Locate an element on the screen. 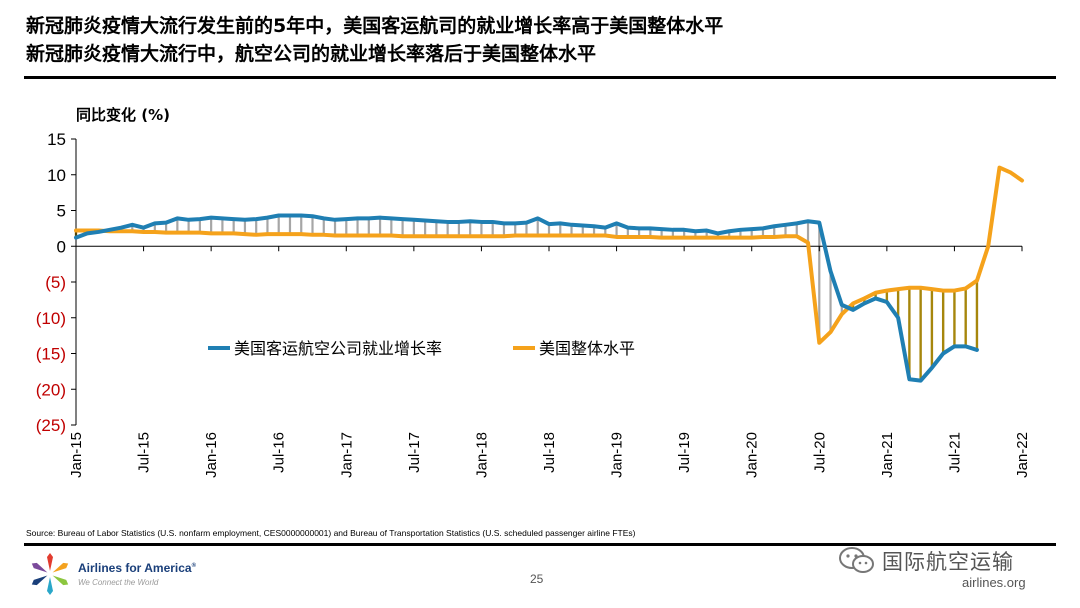  x-tick-label: Jul-21 is located at coordinates (954, 452).